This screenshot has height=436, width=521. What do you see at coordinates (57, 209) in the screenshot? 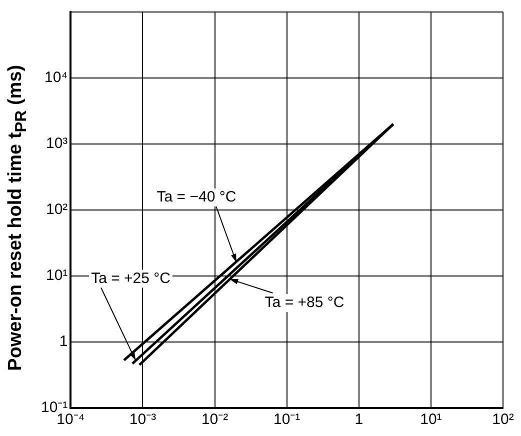
I see `y-tick-label: 10²` at bounding box center [57, 209].